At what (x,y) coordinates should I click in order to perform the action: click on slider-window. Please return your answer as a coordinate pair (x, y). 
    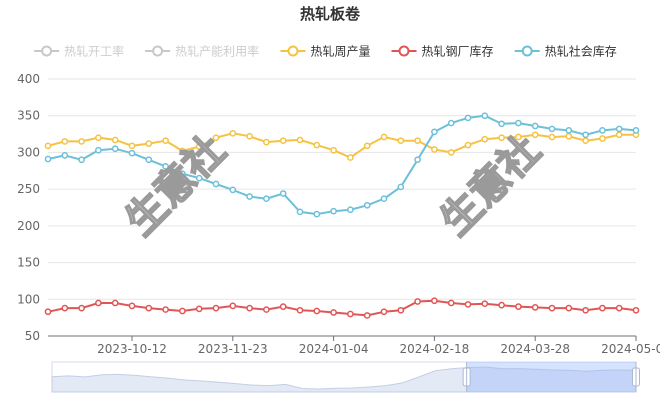
    Looking at the image, I should click on (551, 377).